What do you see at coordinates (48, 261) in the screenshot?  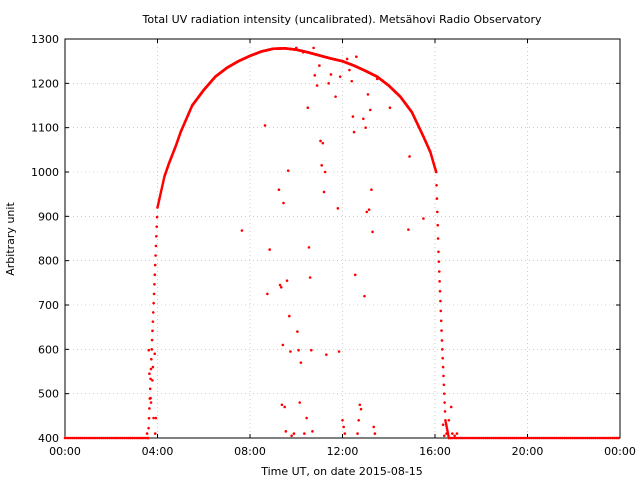 I see `y-tick-label: 800` at bounding box center [48, 261].